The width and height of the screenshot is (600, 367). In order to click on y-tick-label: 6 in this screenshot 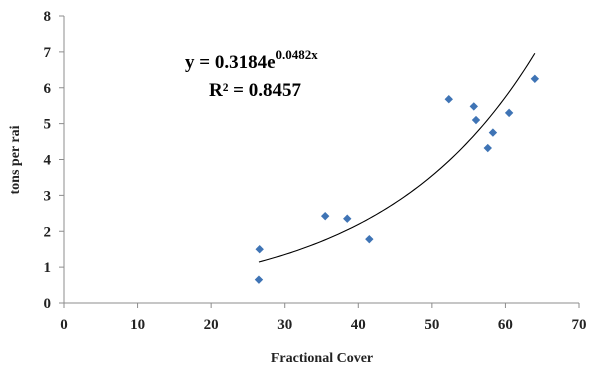, I will do `click(48, 89)`.